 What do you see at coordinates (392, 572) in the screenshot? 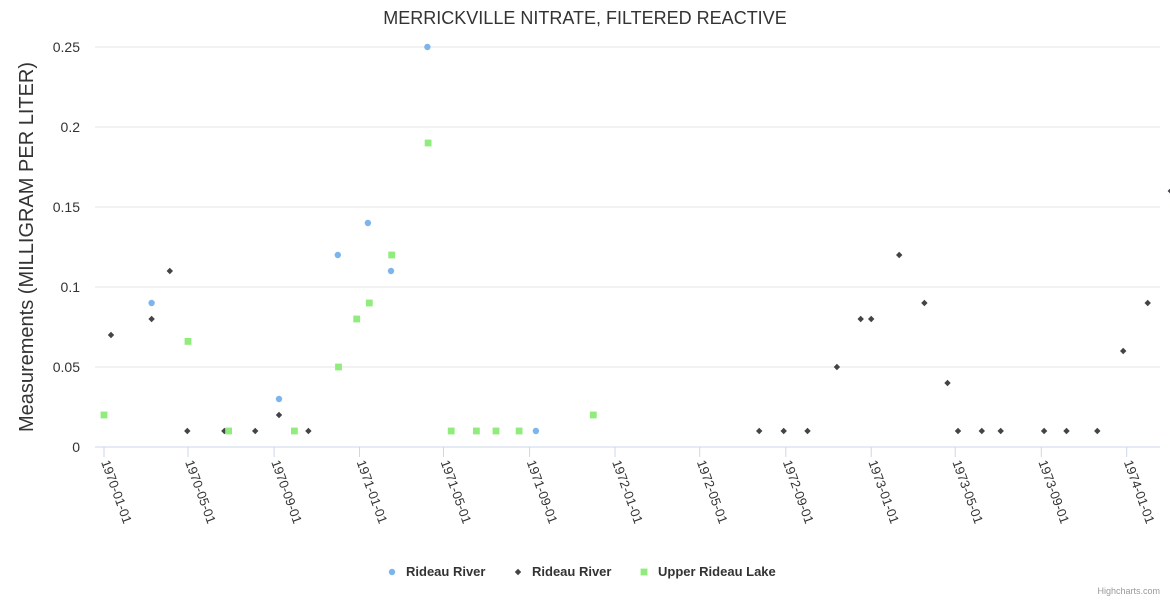
I see `legend-symbol-circle` at bounding box center [392, 572].